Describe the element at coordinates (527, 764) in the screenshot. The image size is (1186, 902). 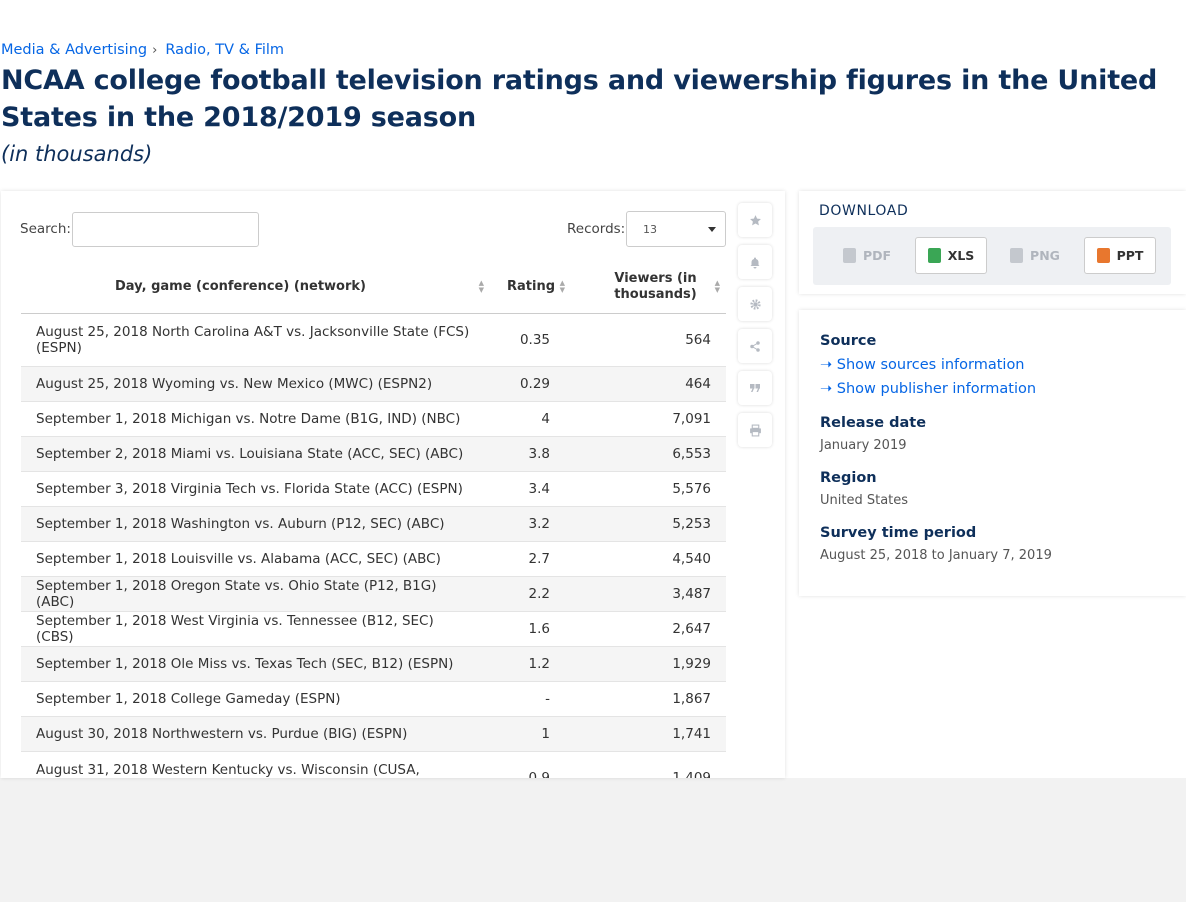
I see `cell-rating: 0.9` at that location.